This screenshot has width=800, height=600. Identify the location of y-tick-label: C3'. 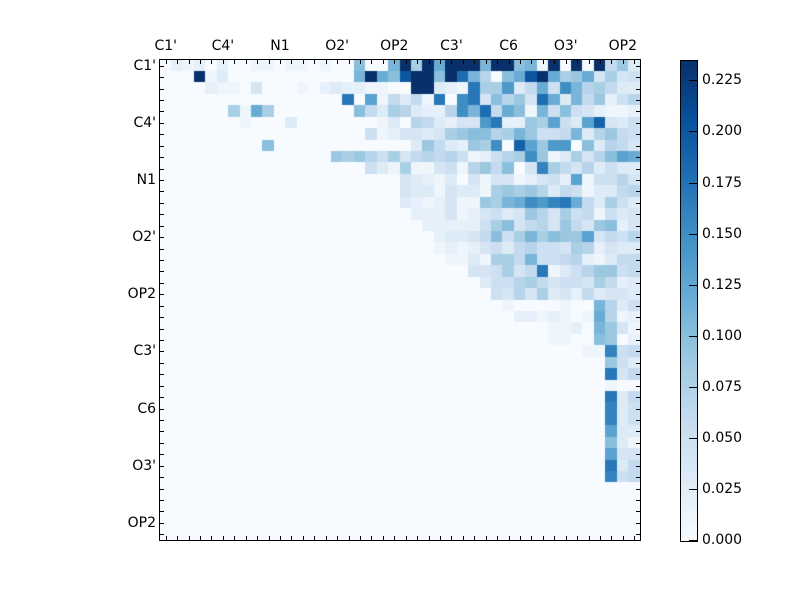
(144, 351).